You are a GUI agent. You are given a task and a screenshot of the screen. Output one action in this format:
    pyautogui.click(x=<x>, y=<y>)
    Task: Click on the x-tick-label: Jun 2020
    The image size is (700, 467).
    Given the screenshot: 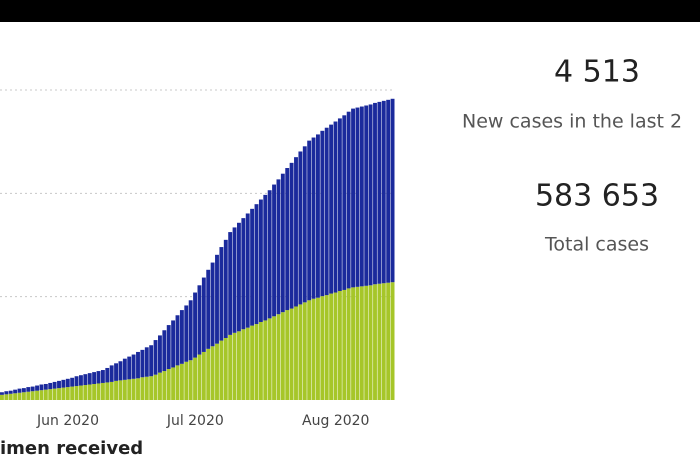 What is the action you would take?
    pyautogui.click(x=67, y=421)
    